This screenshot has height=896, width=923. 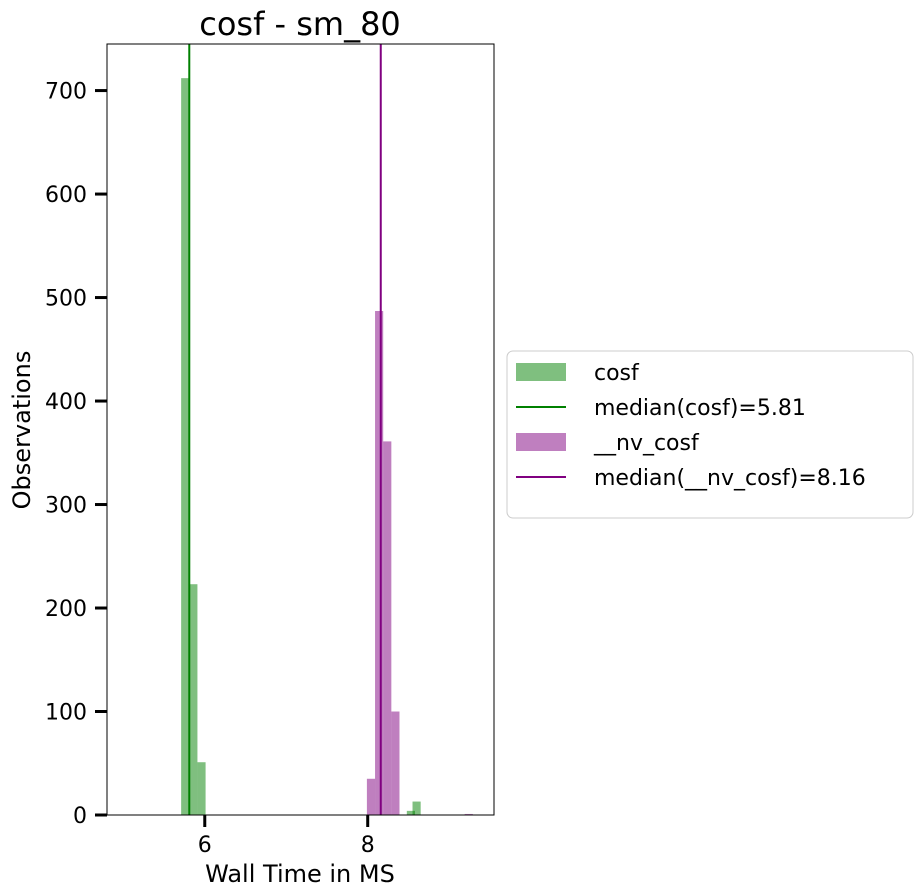 I want to click on y-tick-label: 600, so click(x=66, y=195).